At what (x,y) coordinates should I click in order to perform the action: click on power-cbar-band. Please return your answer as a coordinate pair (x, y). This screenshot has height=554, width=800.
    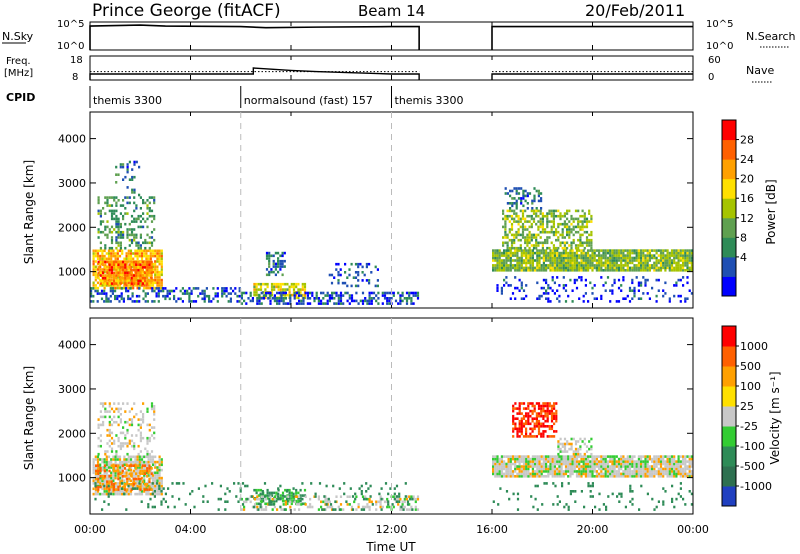
    Looking at the image, I should click on (729, 286).